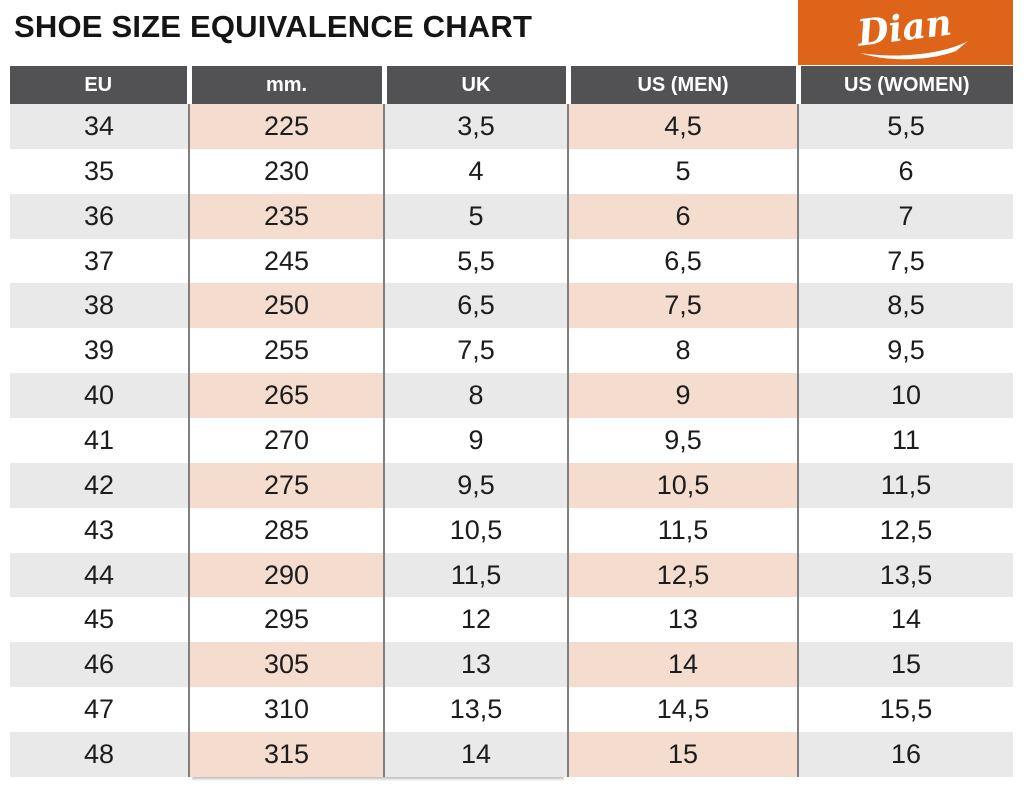 The width and height of the screenshot is (1024, 789). What do you see at coordinates (286, 306) in the screenshot?
I see `cell: 250` at bounding box center [286, 306].